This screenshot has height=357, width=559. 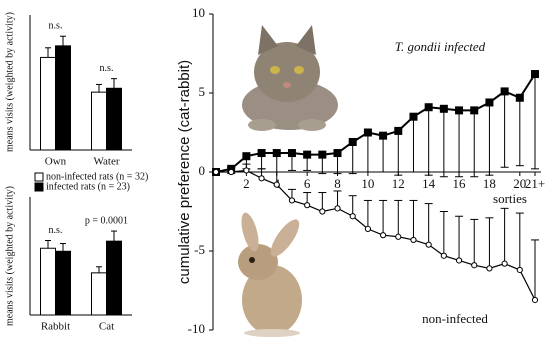 I want to click on x-axis-label: sorties, so click(x=510, y=198).